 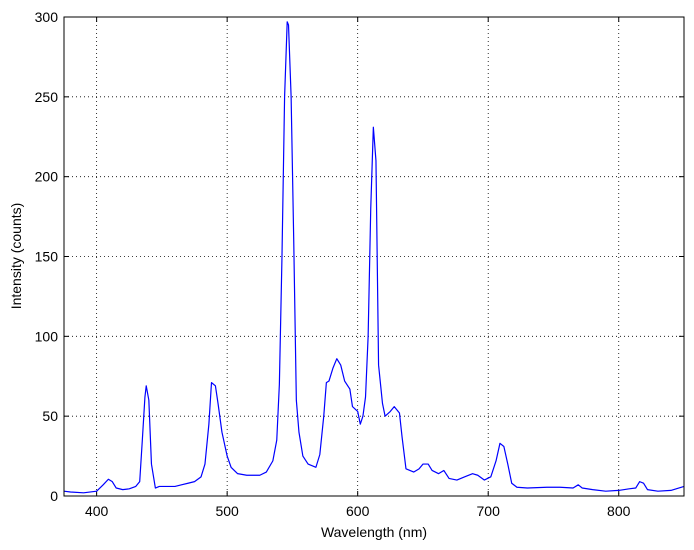 I want to click on y-tick-label: 300, so click(x=47, y=17).